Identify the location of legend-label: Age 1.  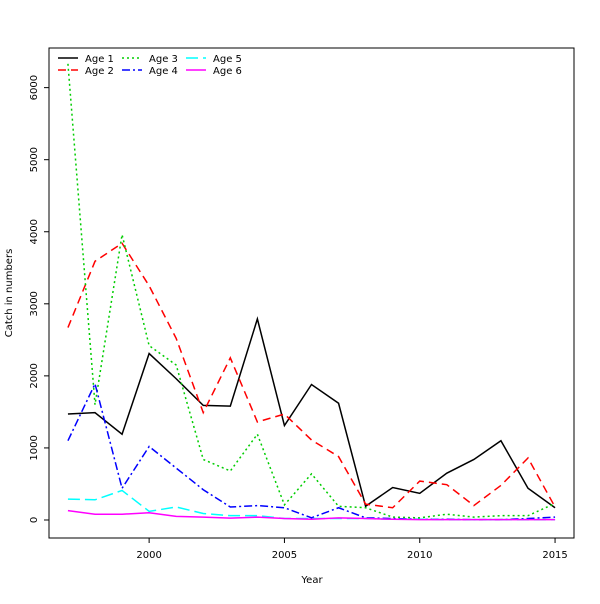
(99, 59).